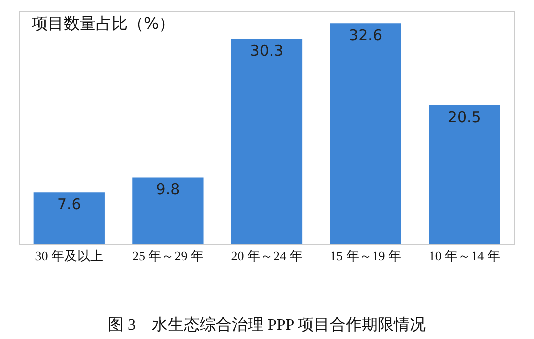  What do you see at coordinates (464, 256) in the screenshot?
I see `x-tick-label: 10 年～14 年` at bounding box center [464, 256].